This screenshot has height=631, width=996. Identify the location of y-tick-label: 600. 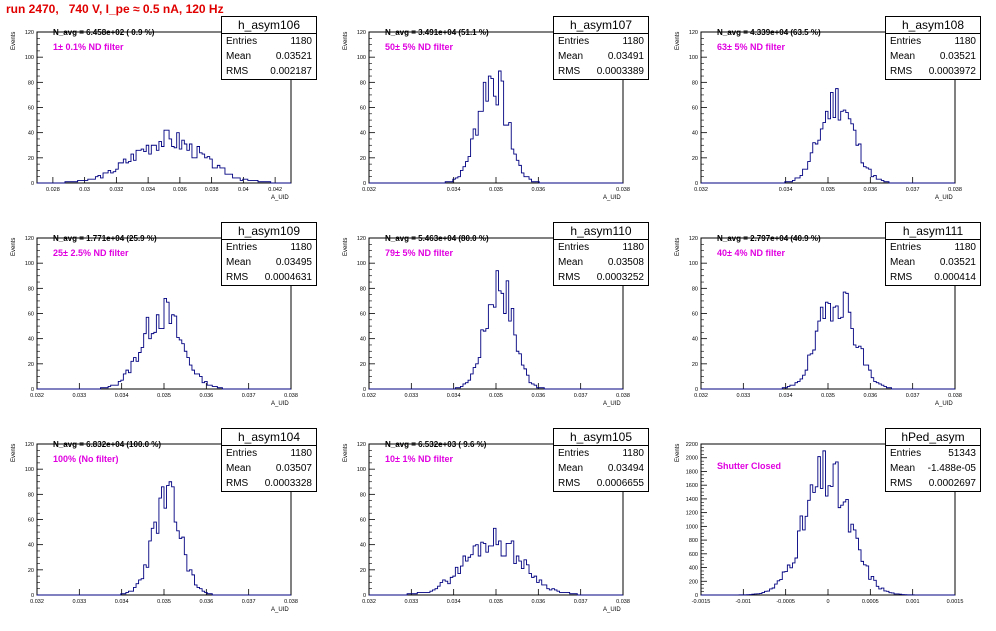
(693, 555).